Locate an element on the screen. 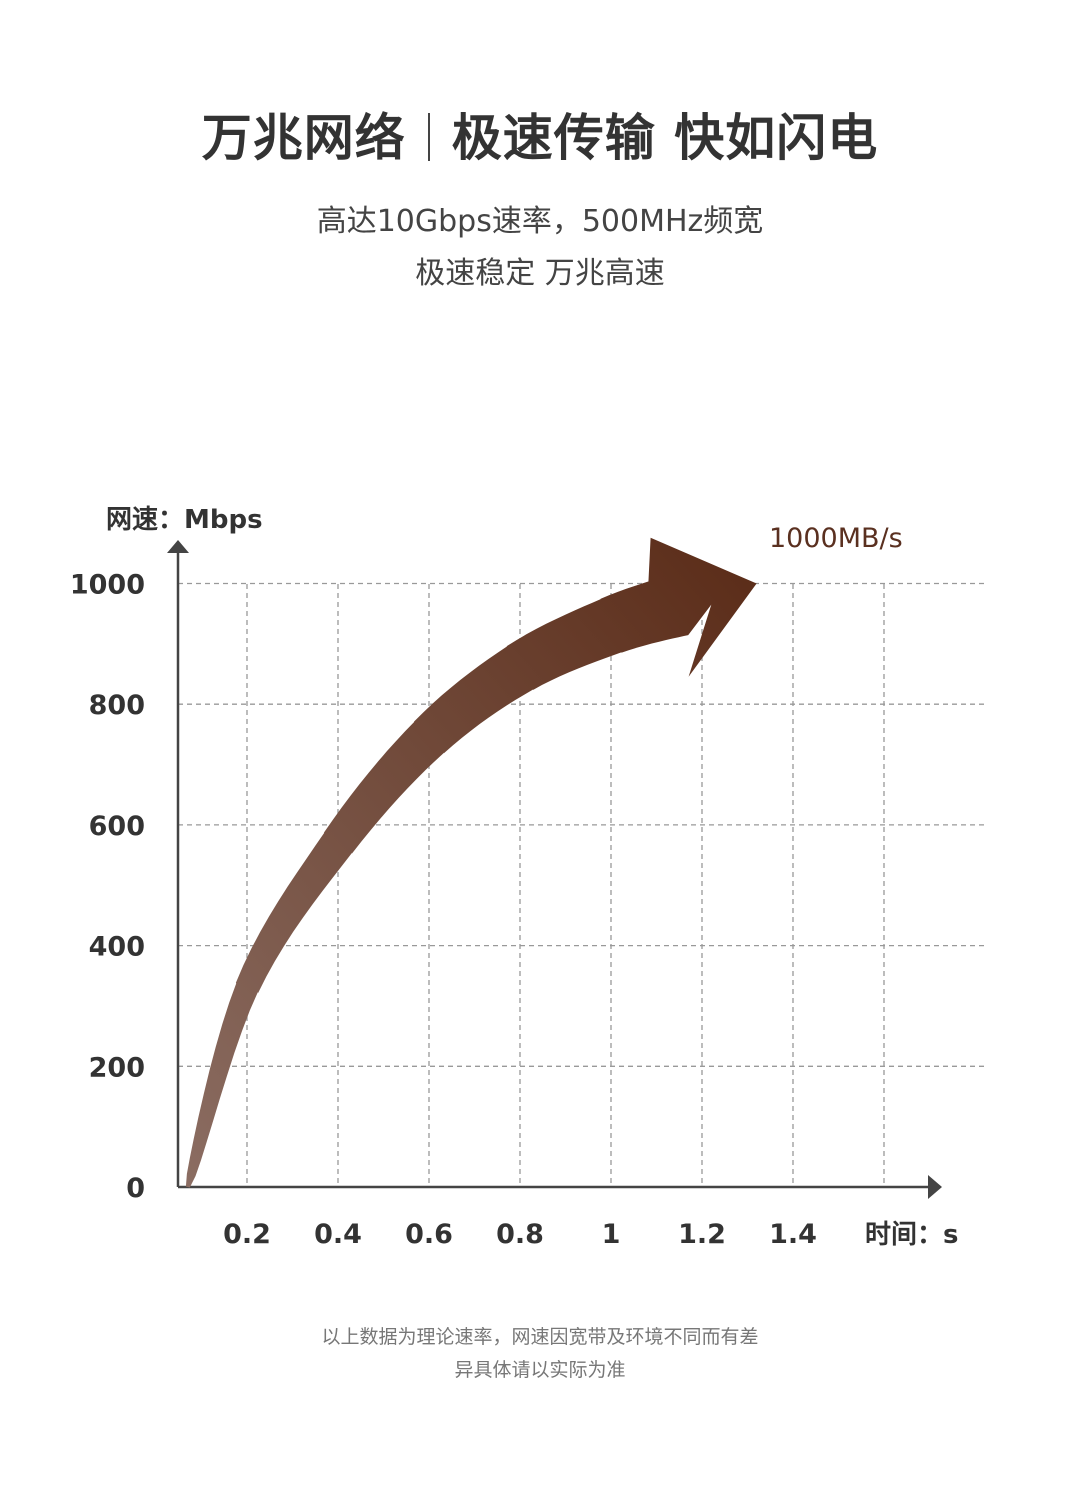 The image size is (1080, 1489). y-tick-label: 200 is located at coordinates (117, 1067).